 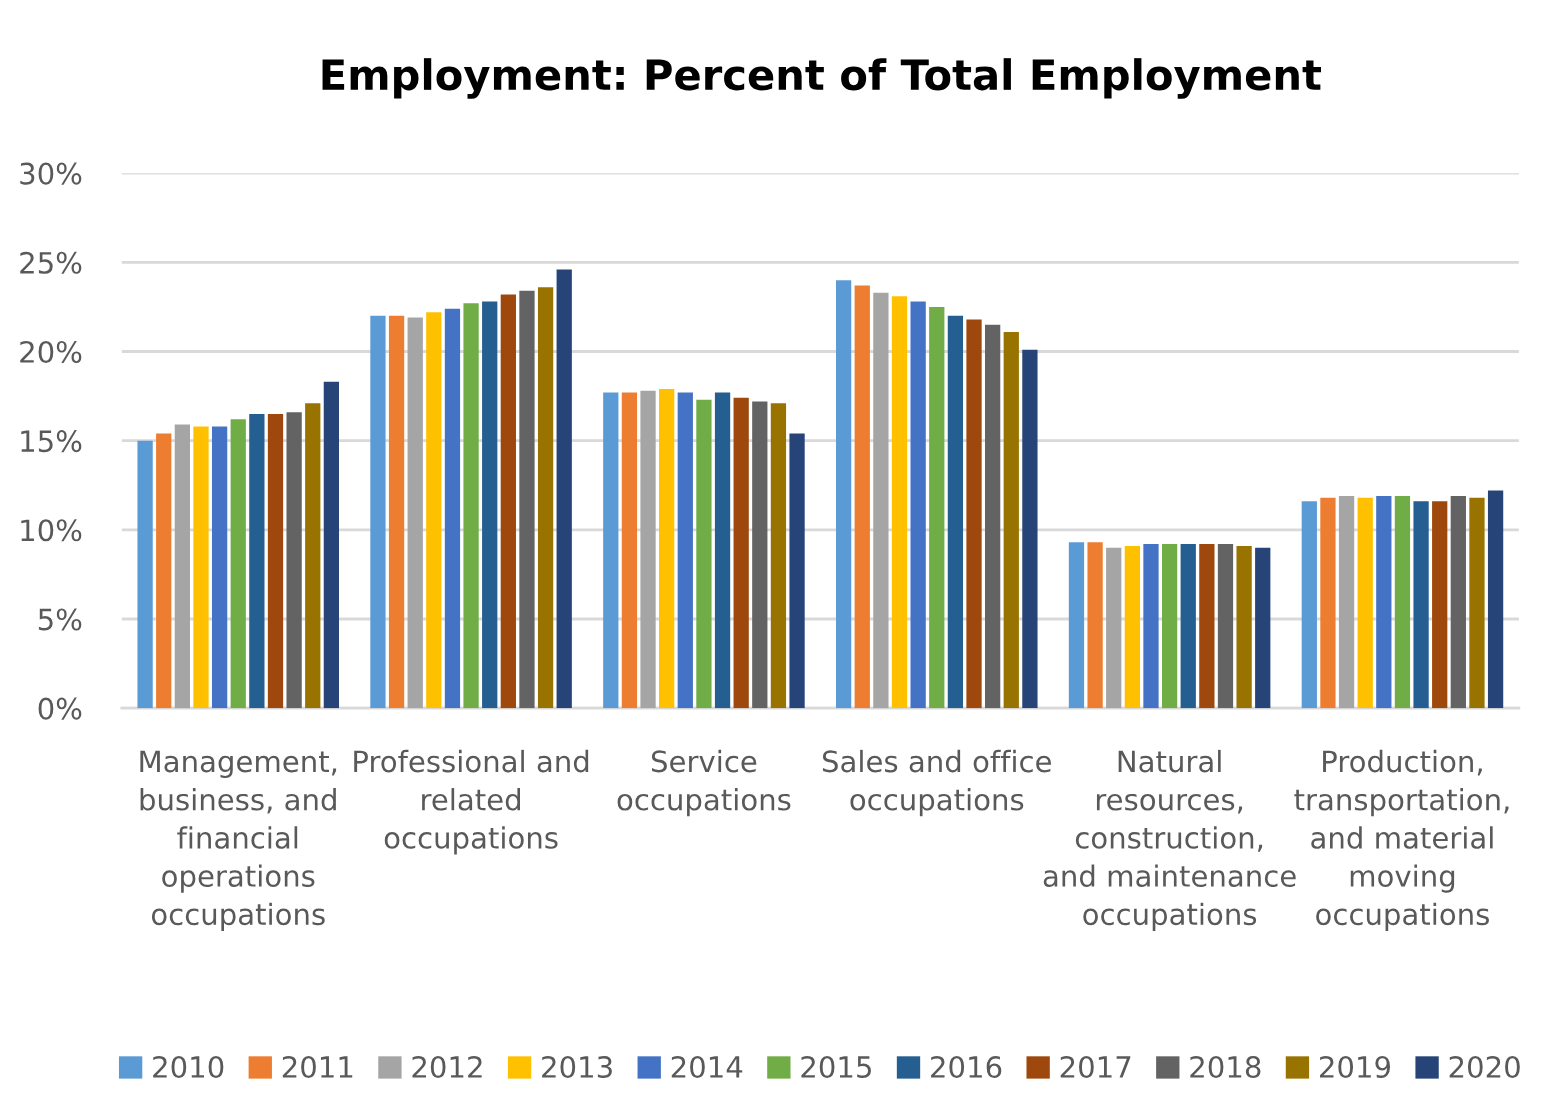 I want to click on legend-label: 2012, so click(x=447, y=1067).